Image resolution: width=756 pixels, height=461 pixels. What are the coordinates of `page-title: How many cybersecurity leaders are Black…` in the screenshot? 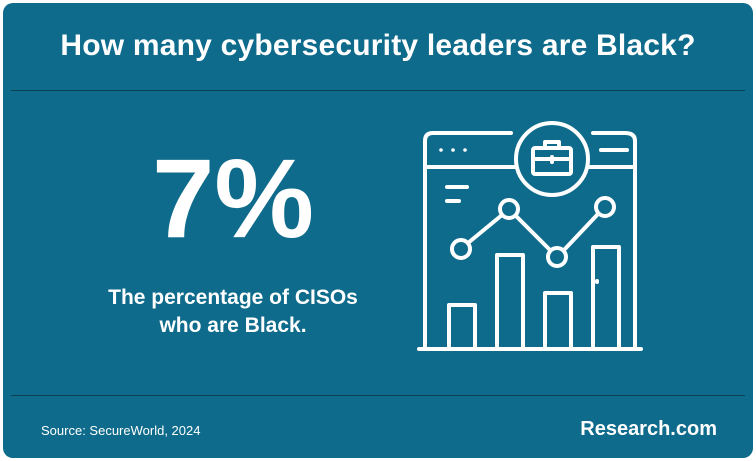 It's located at (378, 45).